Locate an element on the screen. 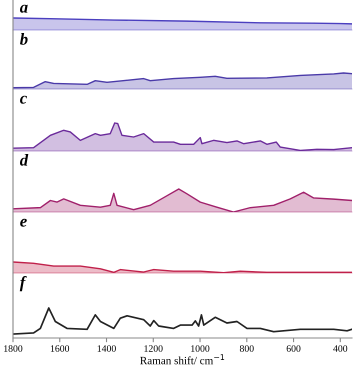 This screenshot has height=378, width=358. x-axis-title: Raman shift/ cm$^{−1}$ is located at coordinates (182, 359).